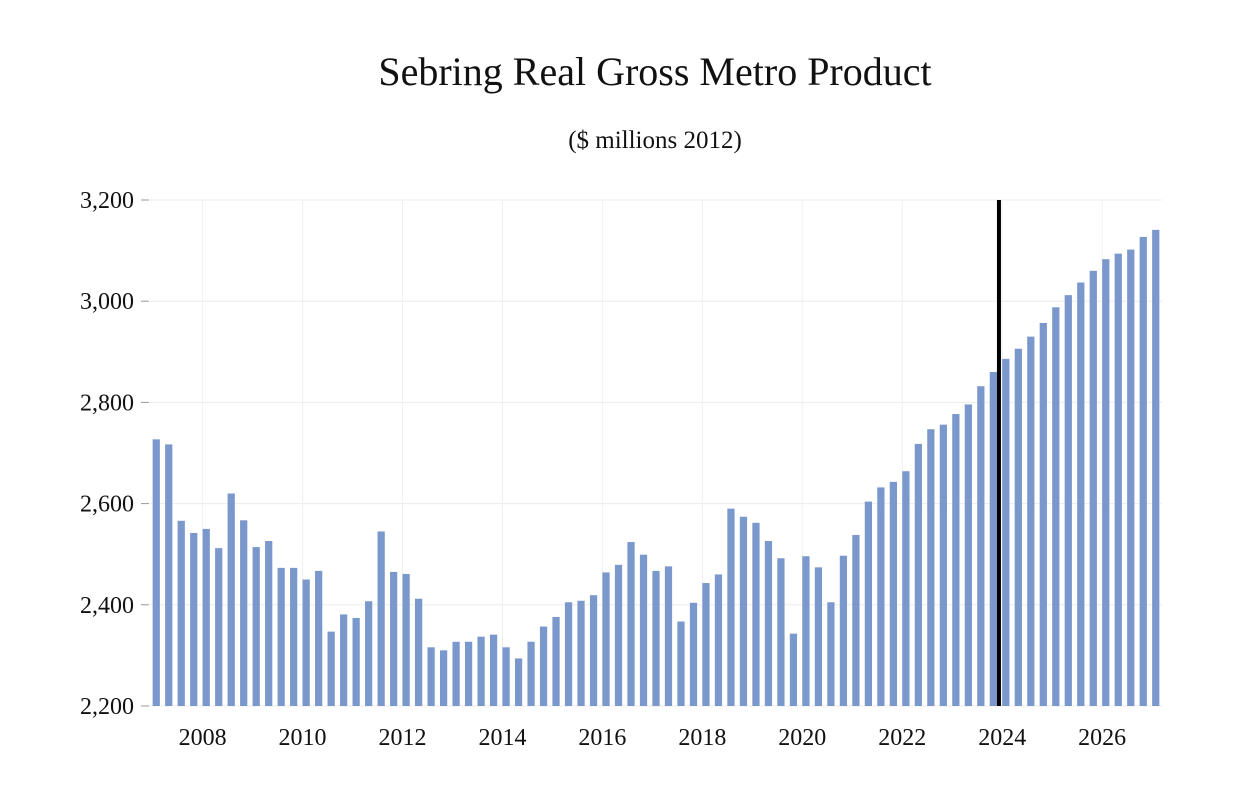 This screenshot has width=1250, height=798. I want to click on x-tick-label: 2026, so click(1102, 738).